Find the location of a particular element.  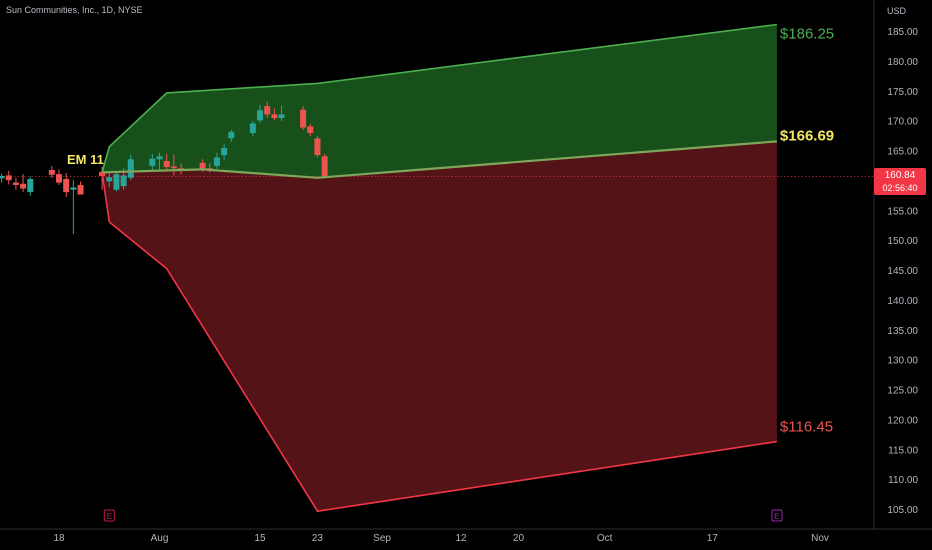

y-tick-label: 165.00 is located at coordinates (902, 152).